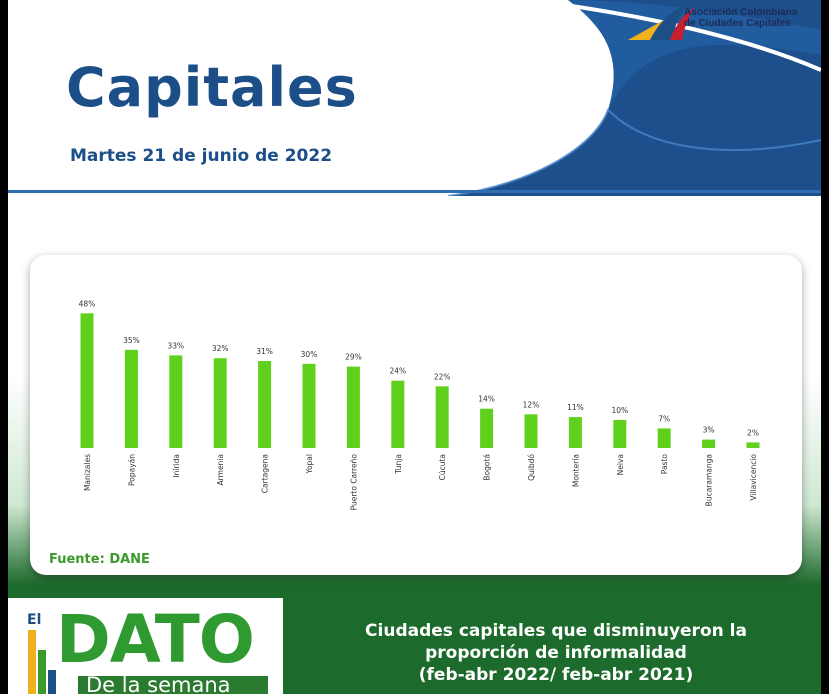  What do you see at coordinates (87, 472) in the screenshot?
I see `x-tick-label-0: Manizales` at bounding box center [87, 472].